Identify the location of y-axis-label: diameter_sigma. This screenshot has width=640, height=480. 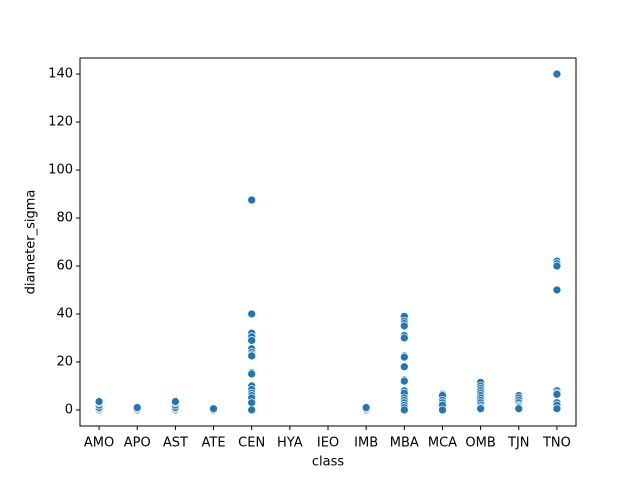
(31, 242).